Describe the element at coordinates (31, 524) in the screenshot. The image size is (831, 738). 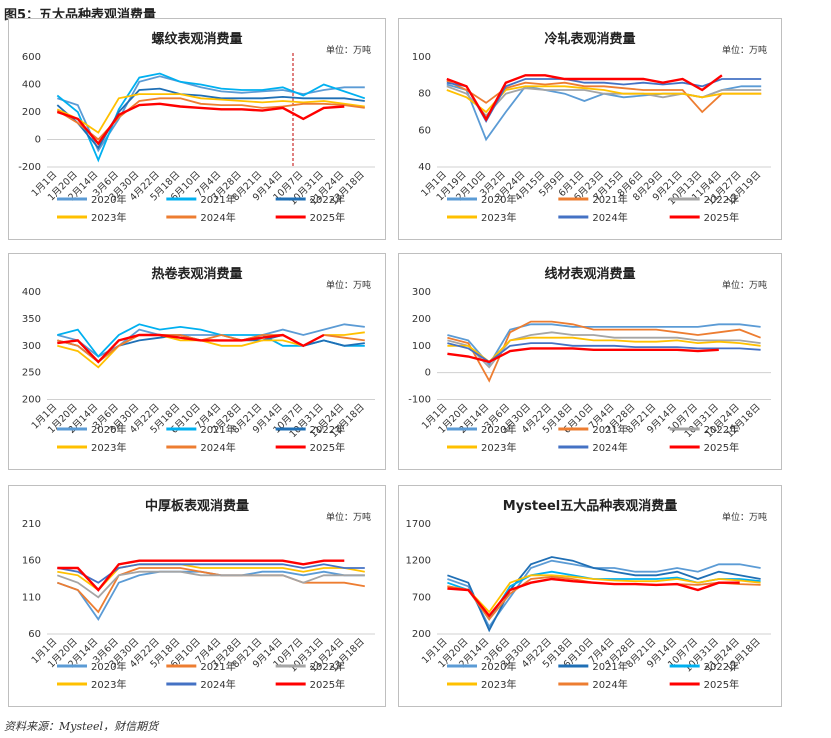
I see `y-tick-label: 210` at that location.